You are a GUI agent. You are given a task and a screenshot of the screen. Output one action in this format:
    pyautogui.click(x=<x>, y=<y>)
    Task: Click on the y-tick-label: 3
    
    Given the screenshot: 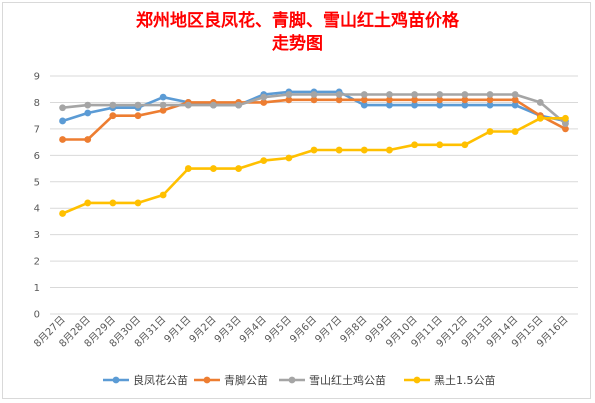 What is the action you would take?
    pyautogui.click(x=37, y=235)
    